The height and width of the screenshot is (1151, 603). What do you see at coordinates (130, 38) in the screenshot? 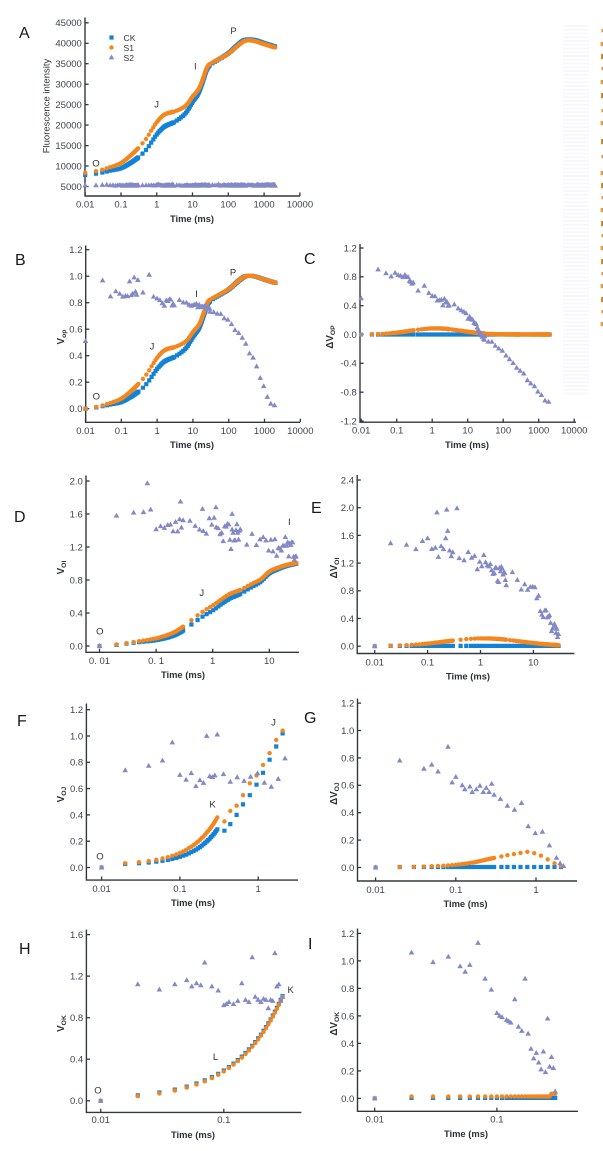
I see `svg-text: CK` at bounding box center [130, 38].